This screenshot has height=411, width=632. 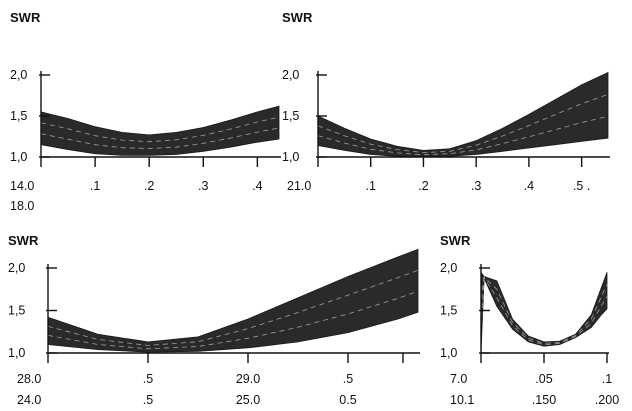 What do you see at coordinates (458, 379) in the screenshot?
I see `x-tick-label: 7.0` at bounding box center [458, 379].